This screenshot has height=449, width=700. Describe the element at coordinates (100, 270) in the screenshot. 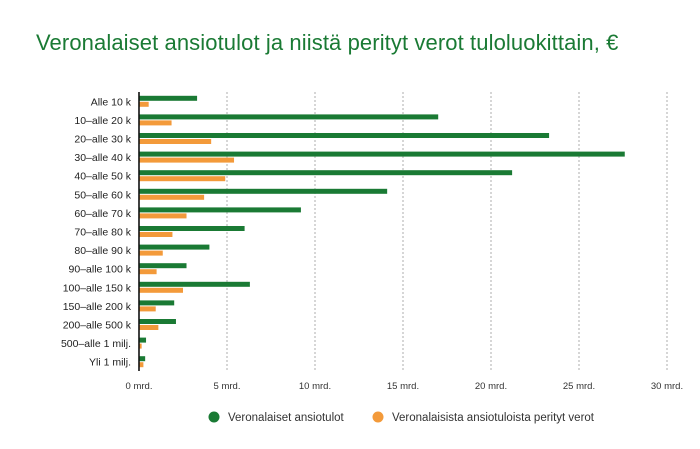

I see `category-label: 90–alle 100 k` at that location.